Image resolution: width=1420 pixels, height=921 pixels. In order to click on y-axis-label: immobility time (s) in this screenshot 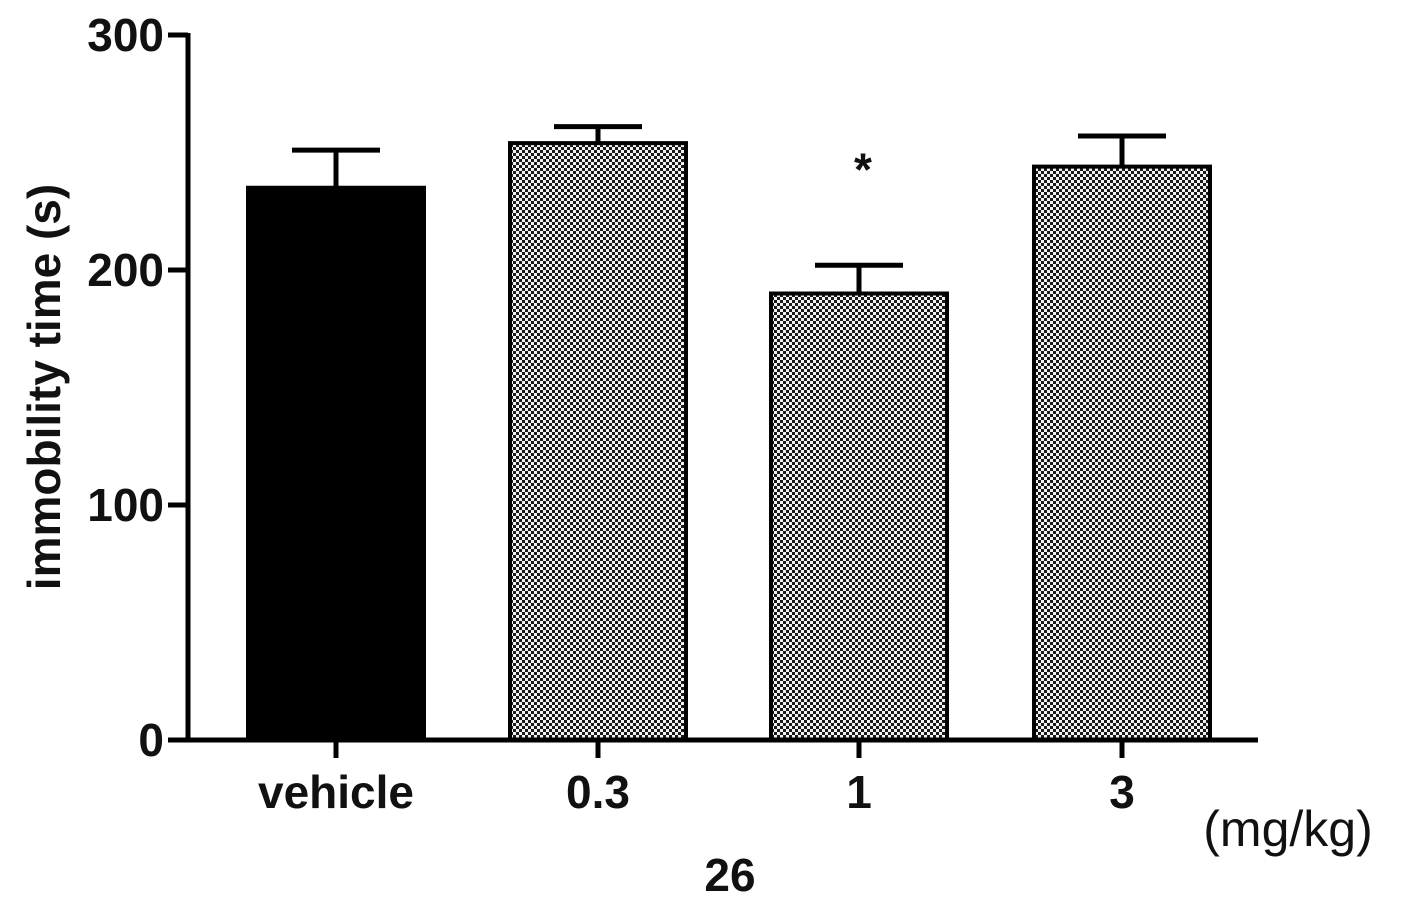, I will do `click(44, 387)`.